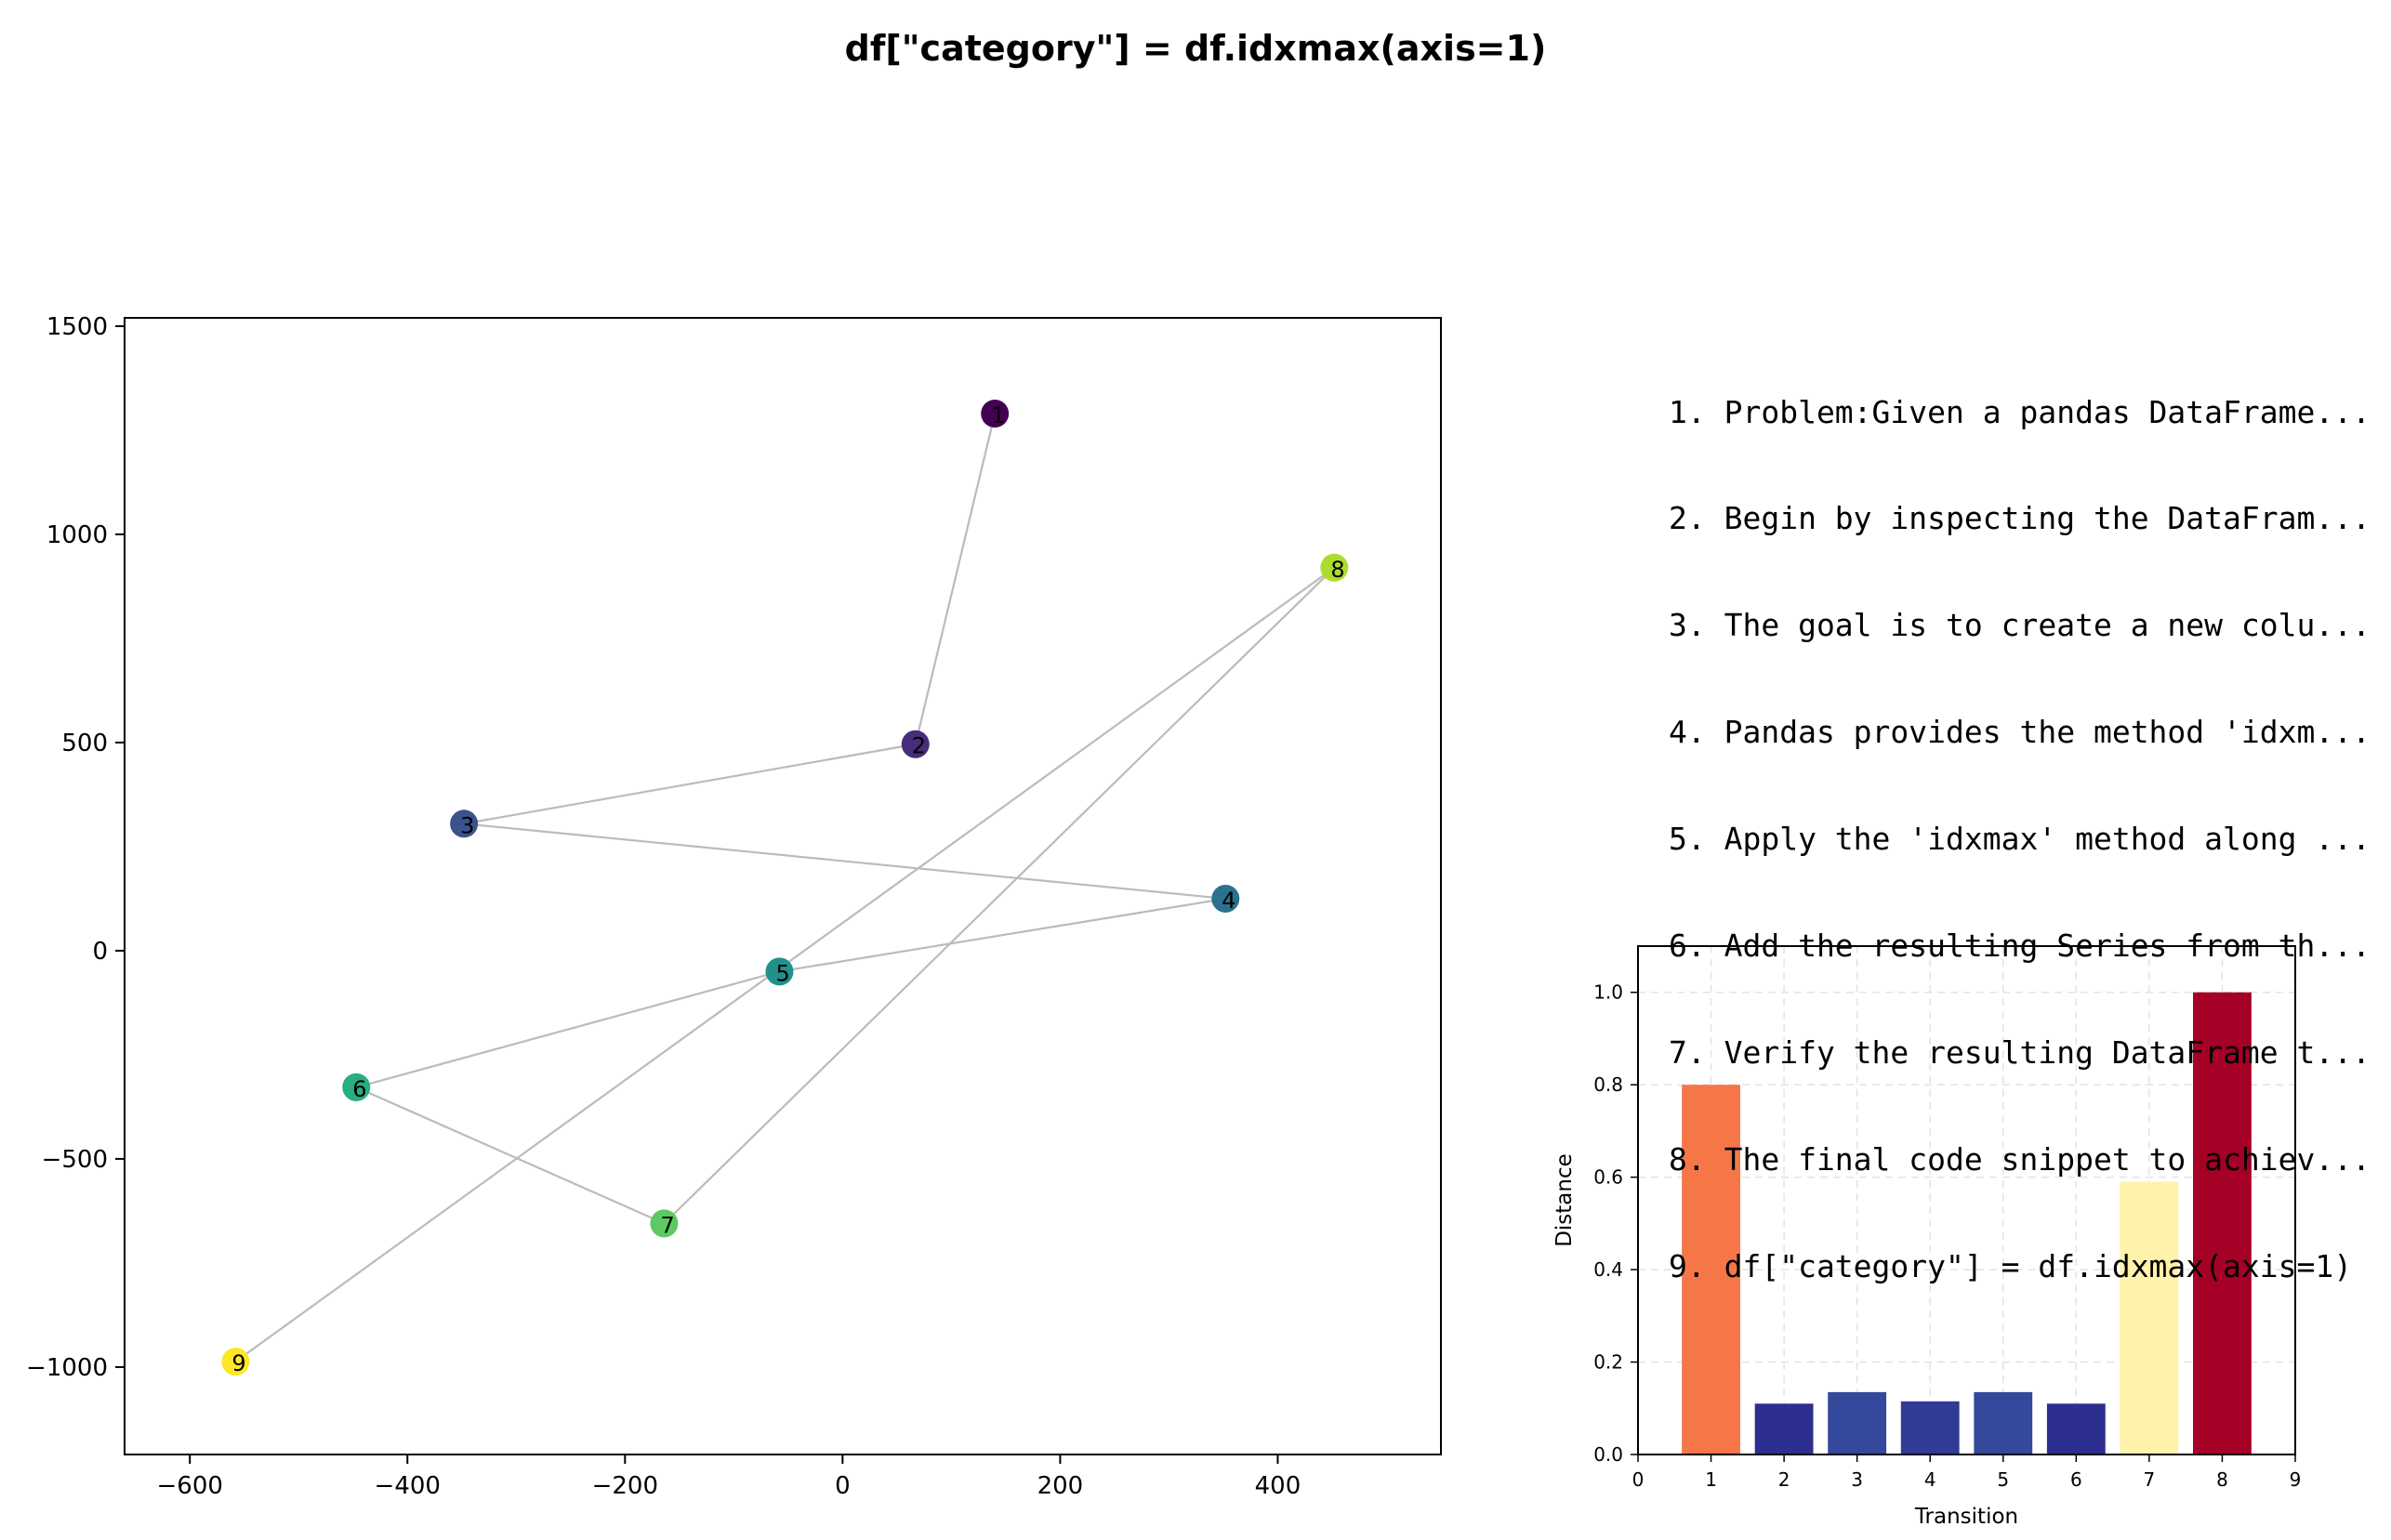  Describe the element at coordinates (1608, 1177) in the screenshot. I see `y-tick-label: 0.6` at that location.